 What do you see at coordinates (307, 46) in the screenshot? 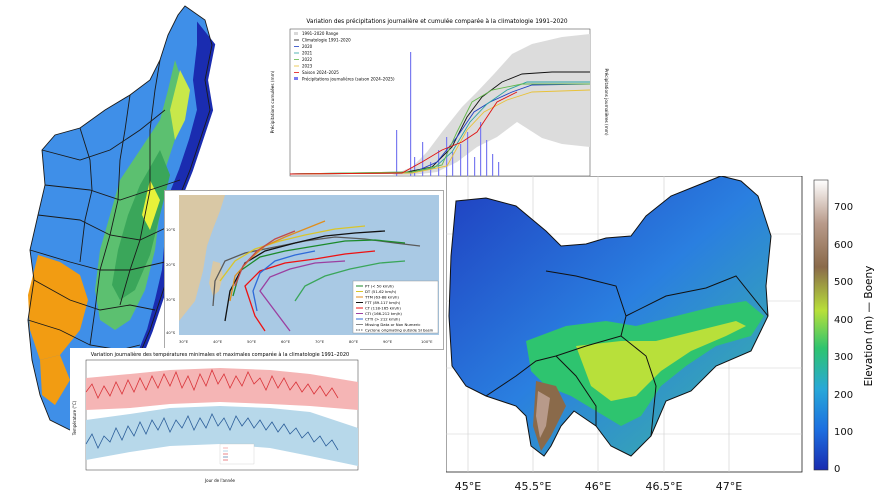
I see `svg-text: 2020` at bounding box center [307, 46].